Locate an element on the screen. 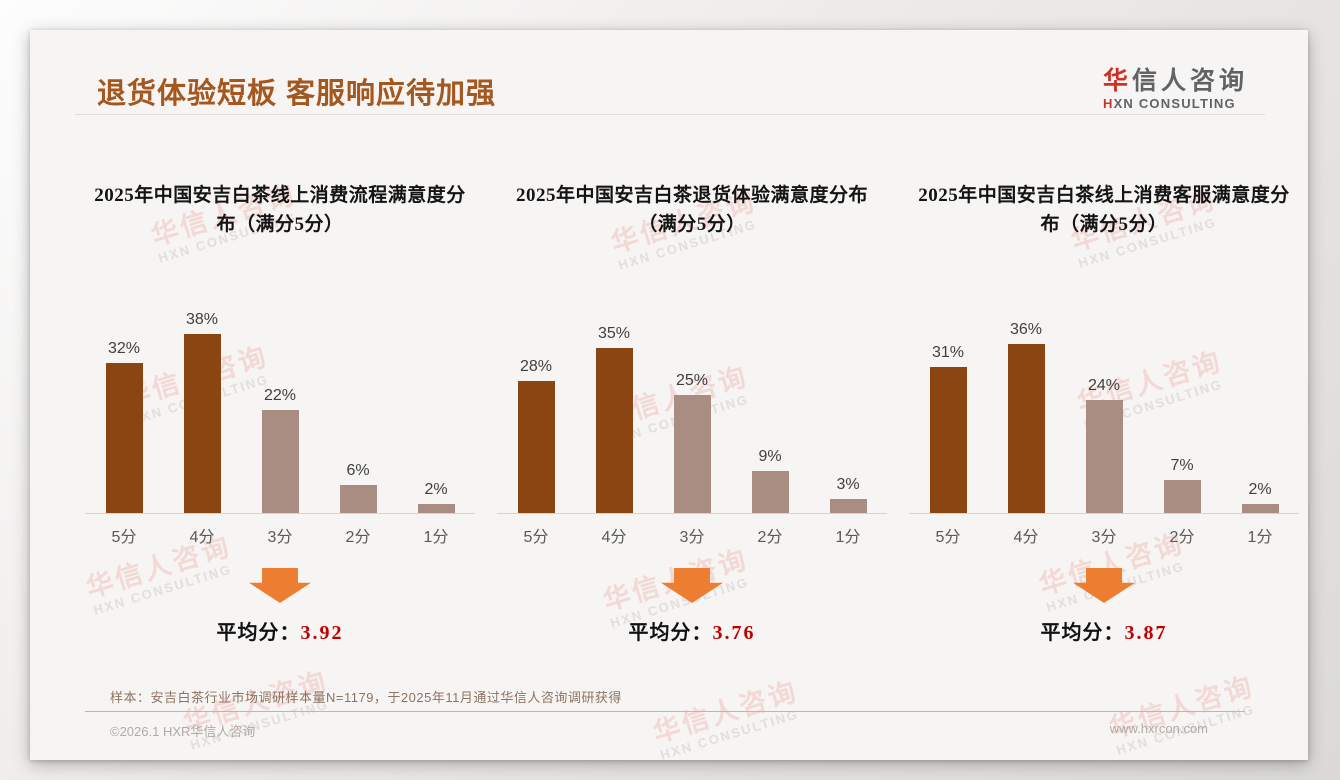 The image size is (1340, 780). header-divider is located at coordinates (670, 114).